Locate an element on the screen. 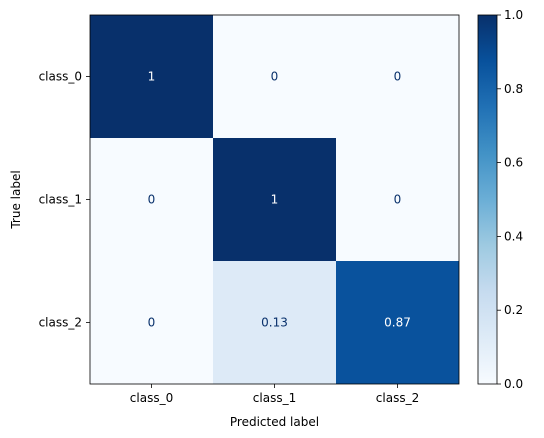 Image resolution: width=544 pixels, height=438 pixels. y-axis-ticks: class_0 class_1 class_2 is located at coordinates (64, 200).